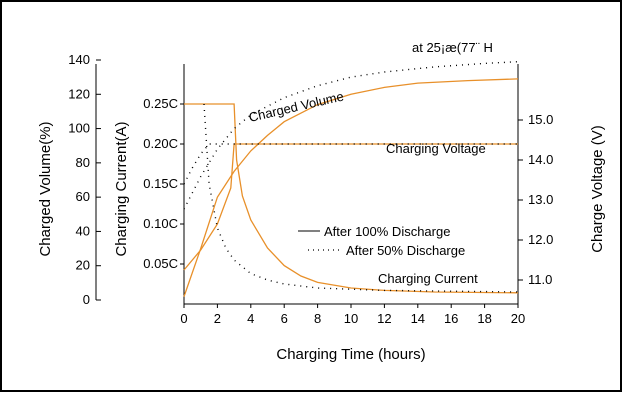 The width and height of the screenshot is (622, 394). I want to click on x-axis-tick-label: 0, so click(183, 318).